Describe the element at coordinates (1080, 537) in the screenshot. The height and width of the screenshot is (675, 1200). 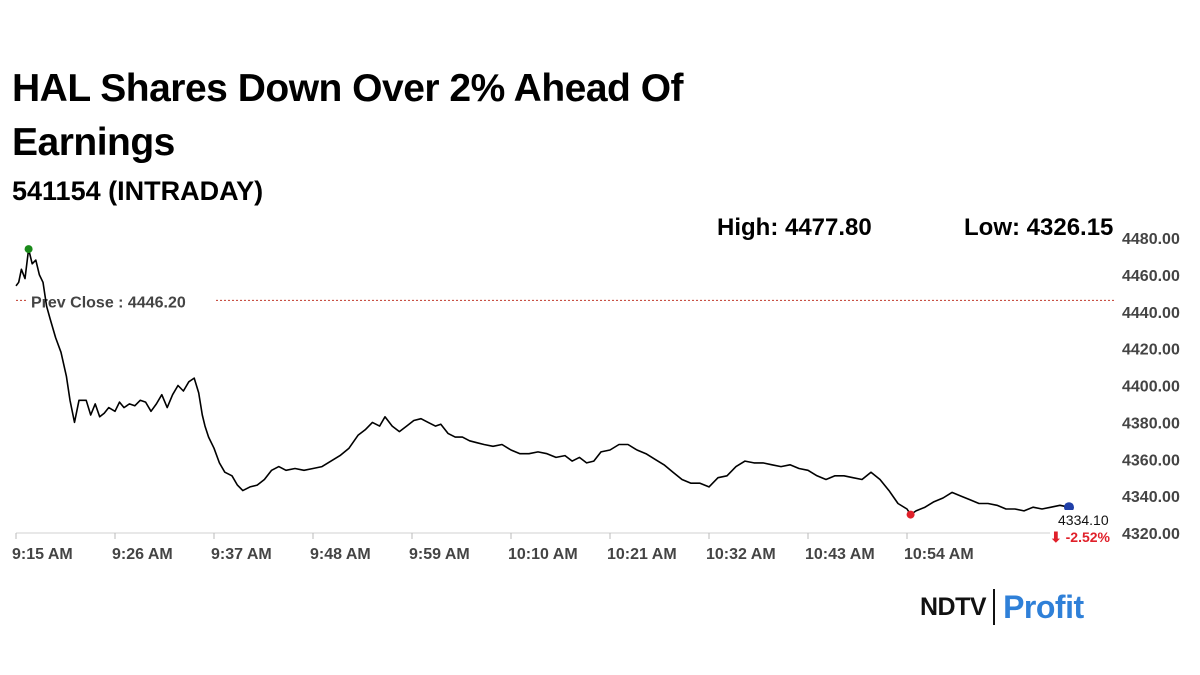
I see `change-percent-label: ⬇ -2.52%` at that location.